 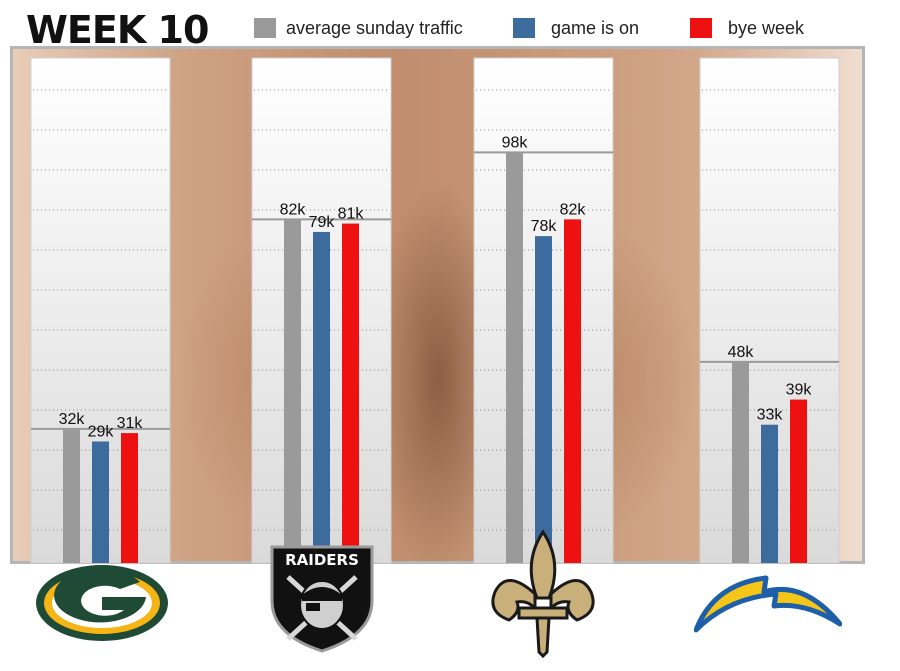 What do you see at coordinates (515, 142) in the screenshot?
I see `data-label: 98k` at bounding box center [515, 142].